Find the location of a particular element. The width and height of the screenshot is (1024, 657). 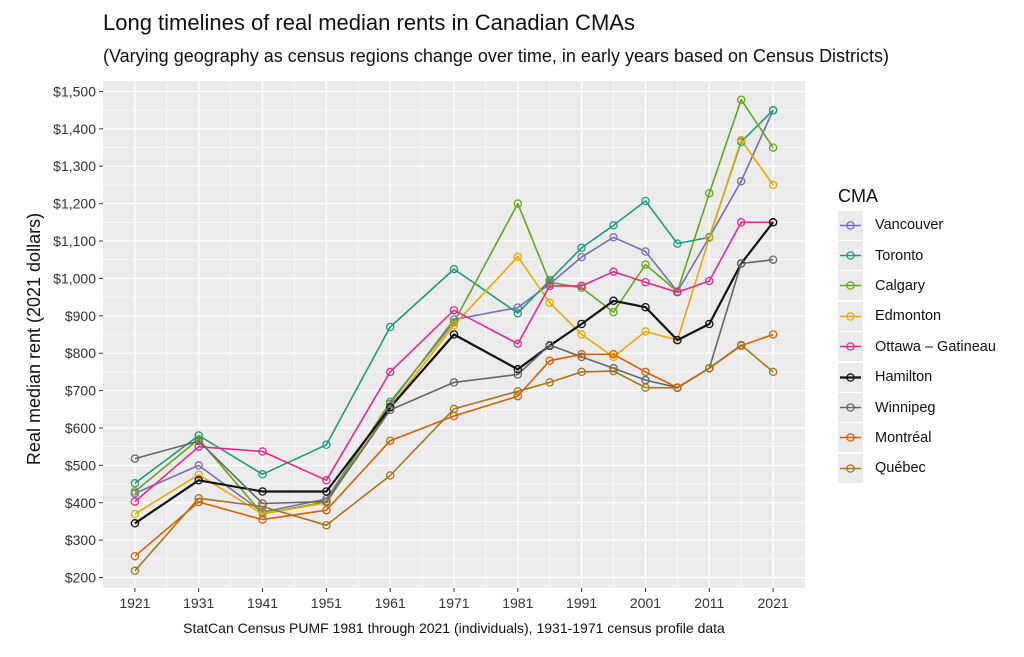

y-axis-label: Real median rent (2021 dollars) is located at coordinates (34, 339).